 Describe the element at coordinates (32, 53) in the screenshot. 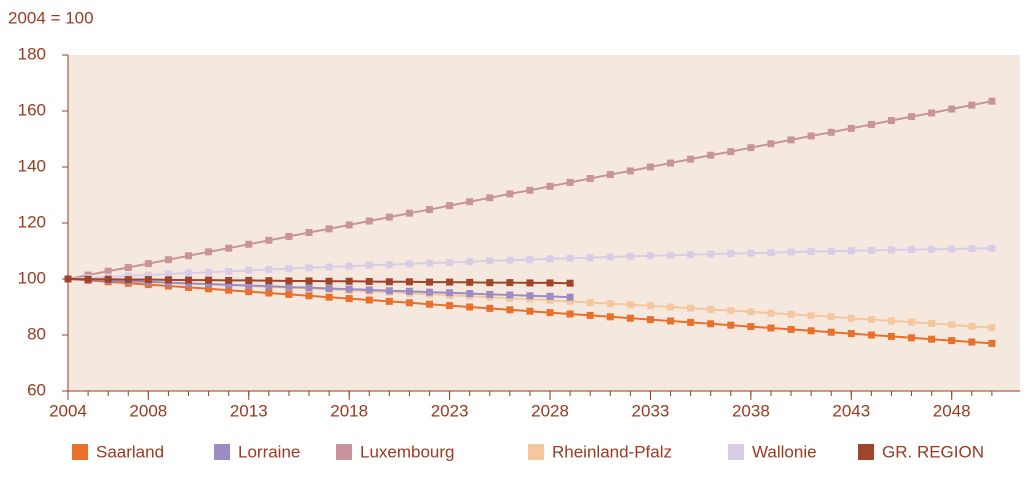

I see `y-tick-label: 180` at that location.